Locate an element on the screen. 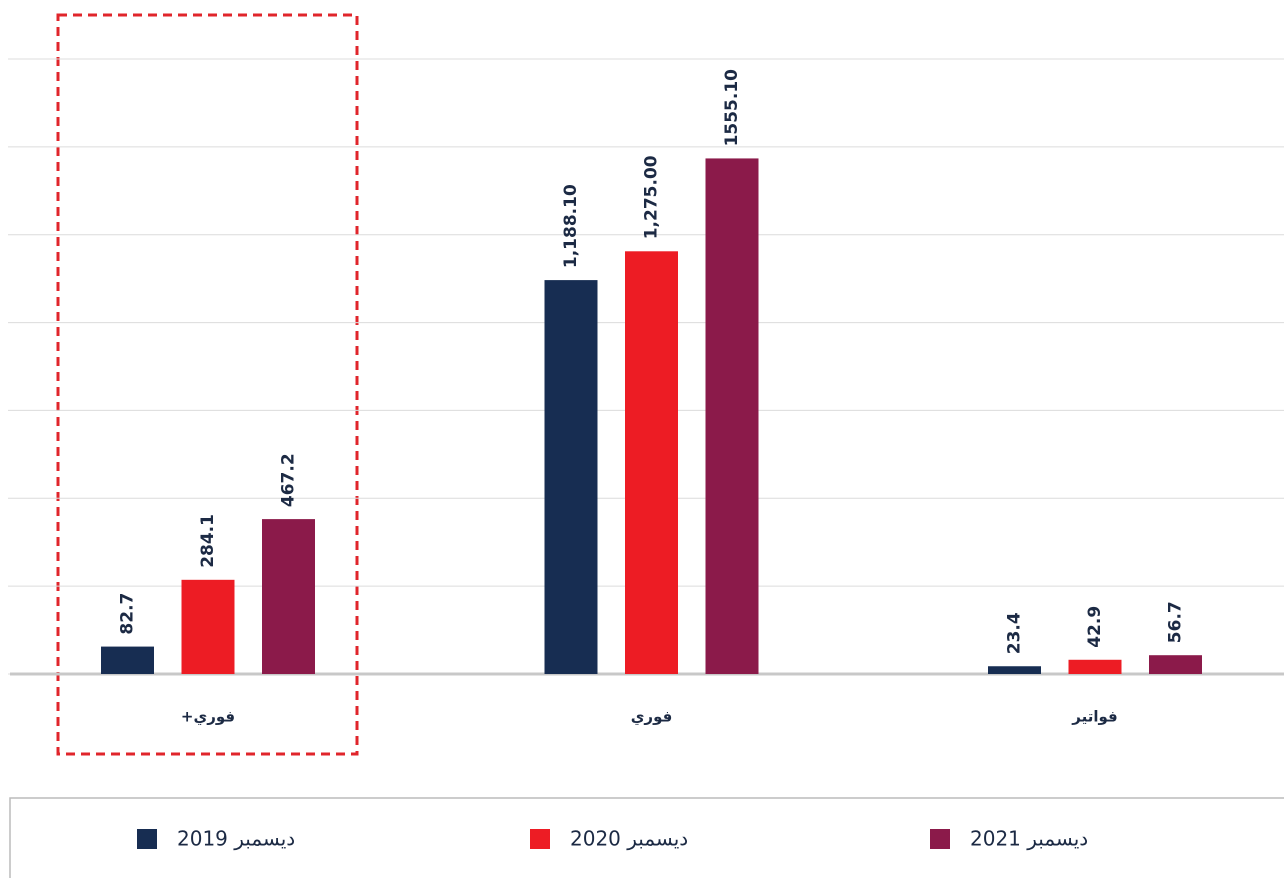 The width and height of the screenshot is (1284, 878). value-label: 56.7 is located at coordinates (1176, 622).